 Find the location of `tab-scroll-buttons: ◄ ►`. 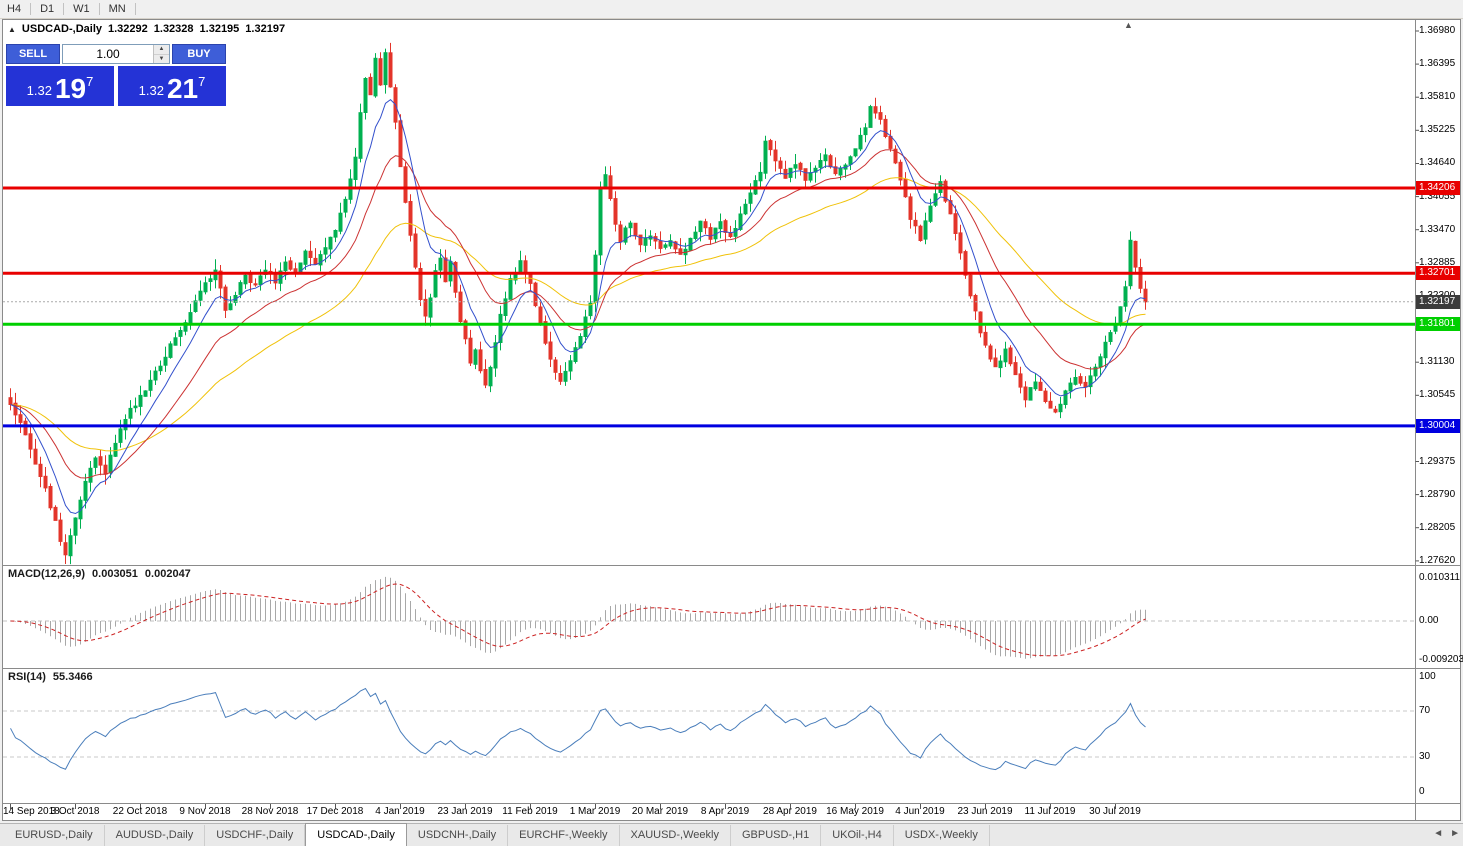

tab-scroll-buttons: ◄ ► is located at coordinates (1446, 833).